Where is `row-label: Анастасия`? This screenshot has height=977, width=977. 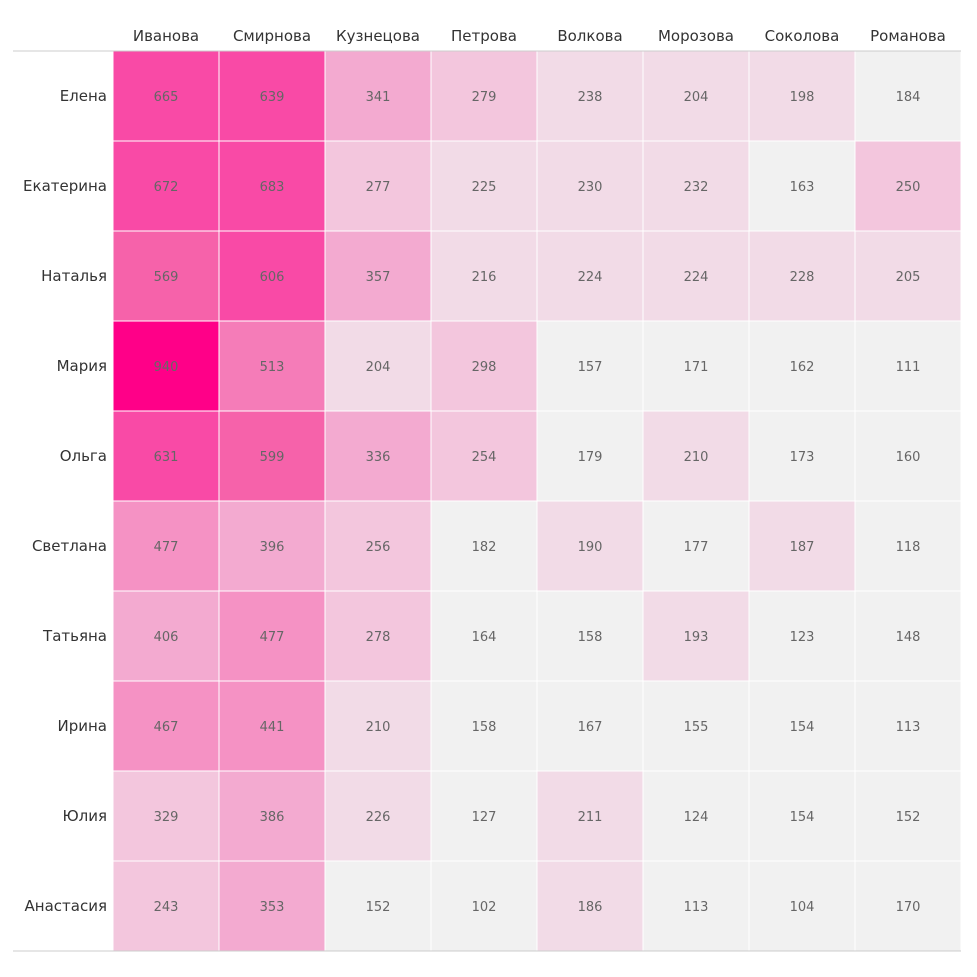 row-label: Анастасия is located at coordinates (66, 906).